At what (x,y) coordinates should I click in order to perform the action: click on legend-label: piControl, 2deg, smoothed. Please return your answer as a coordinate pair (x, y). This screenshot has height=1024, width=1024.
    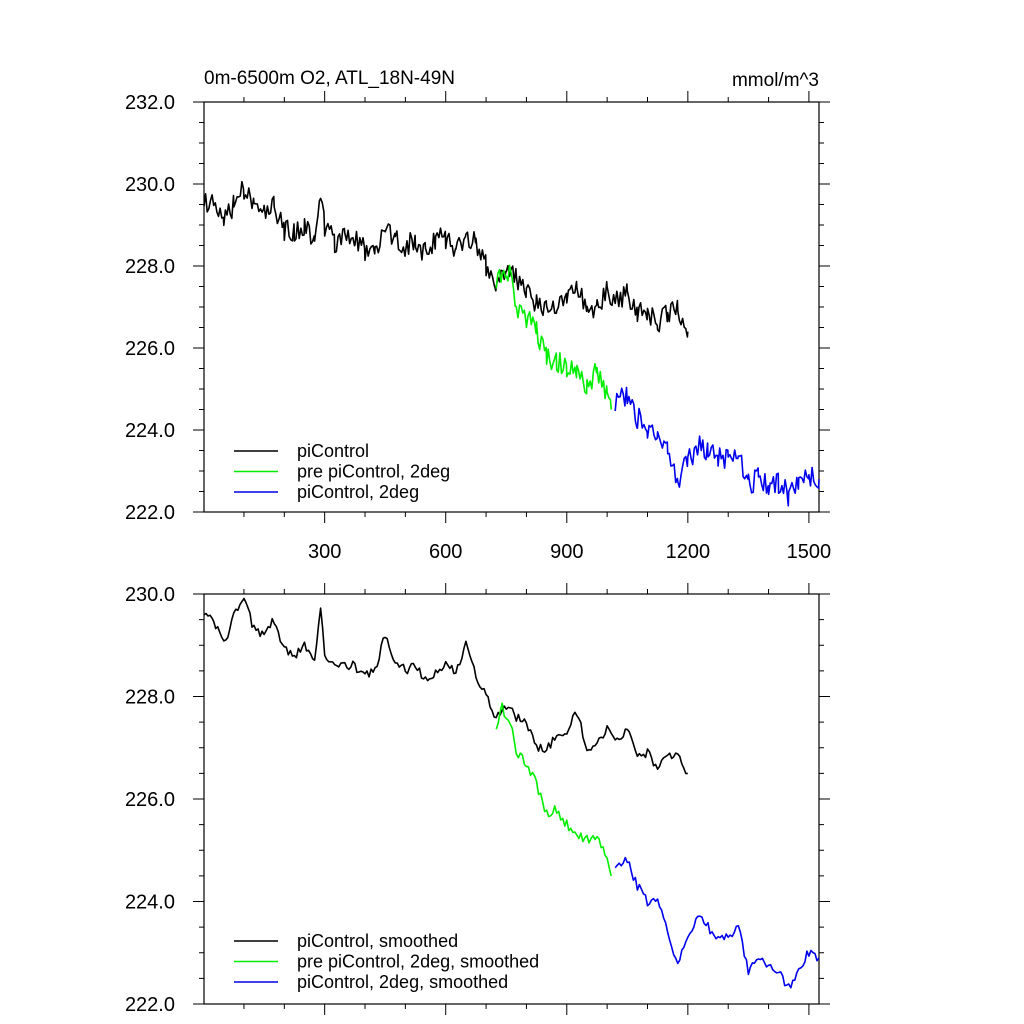
    Looking at the image, I should click on (402, 982).